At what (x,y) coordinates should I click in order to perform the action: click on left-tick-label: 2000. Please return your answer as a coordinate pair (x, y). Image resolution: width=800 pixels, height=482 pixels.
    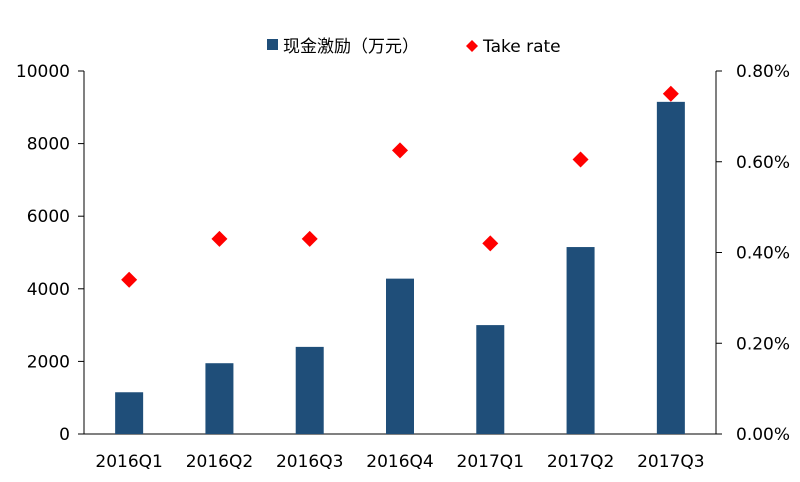
    Looking at the image, I should click on (48, 362).